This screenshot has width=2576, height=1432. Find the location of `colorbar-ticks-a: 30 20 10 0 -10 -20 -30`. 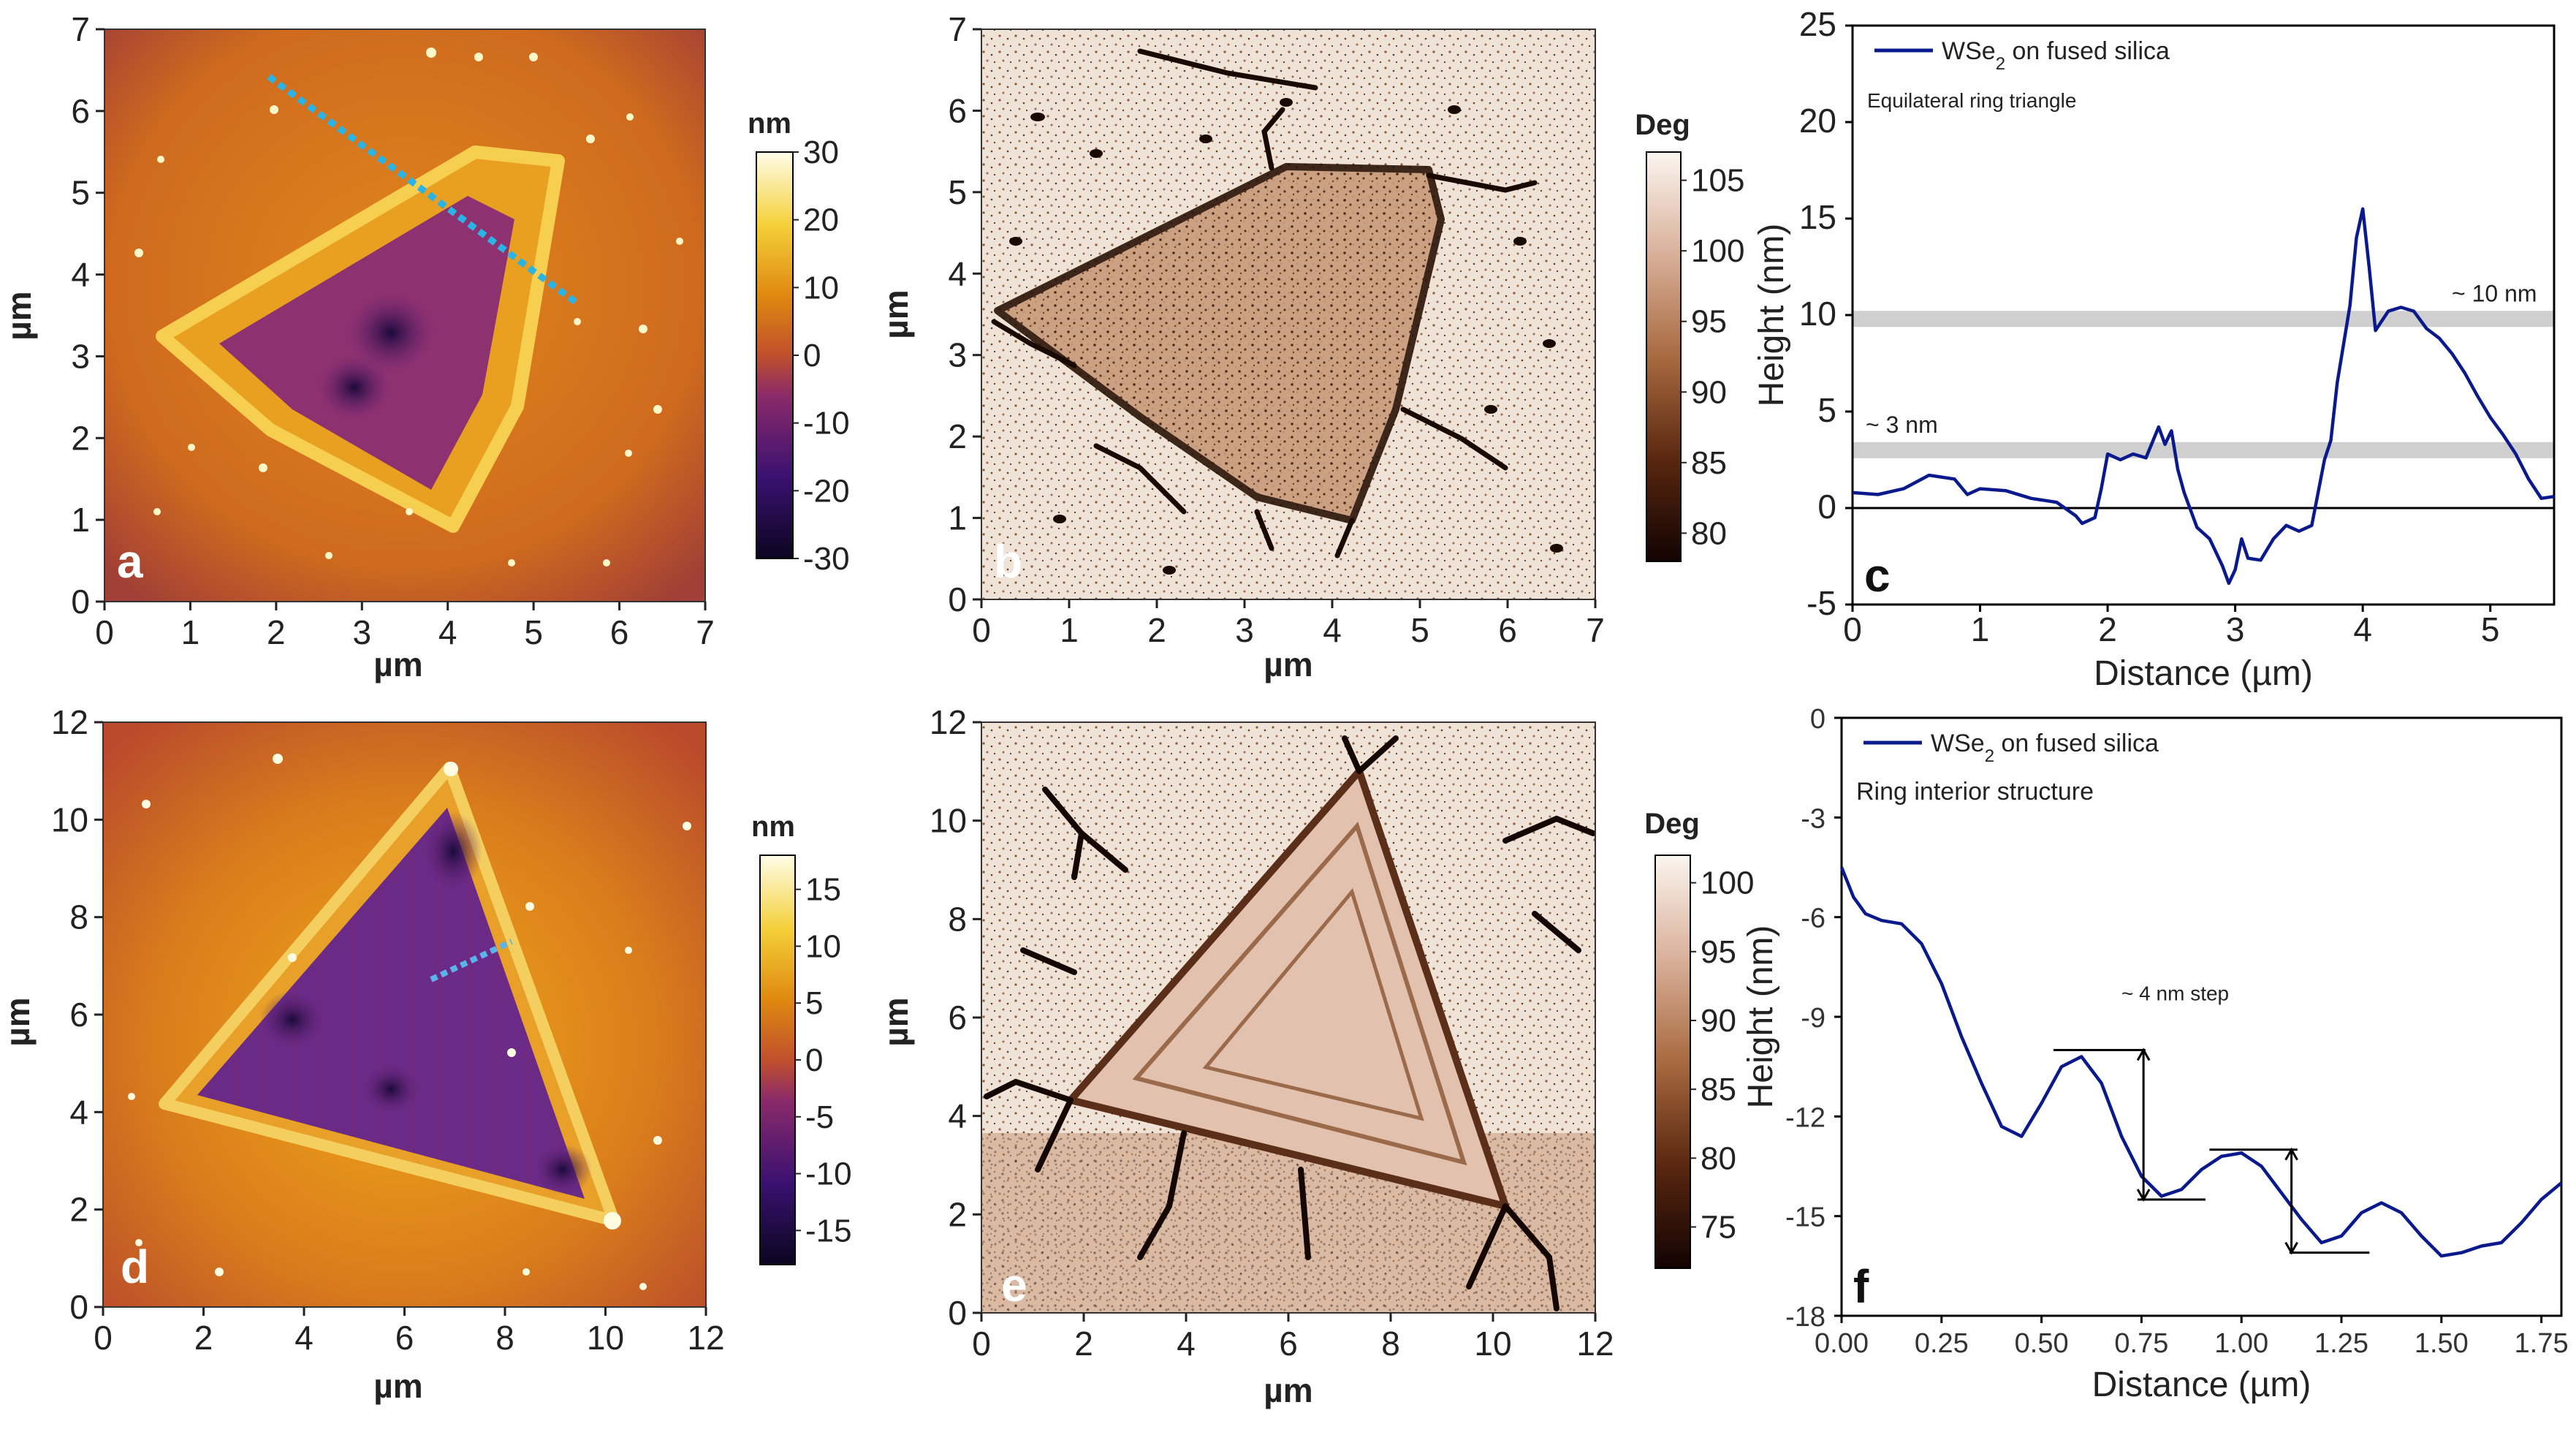

colorbar-ticks-a: 30 20 10 0 -10 -20 -30 is located at coordinates (821, 356).